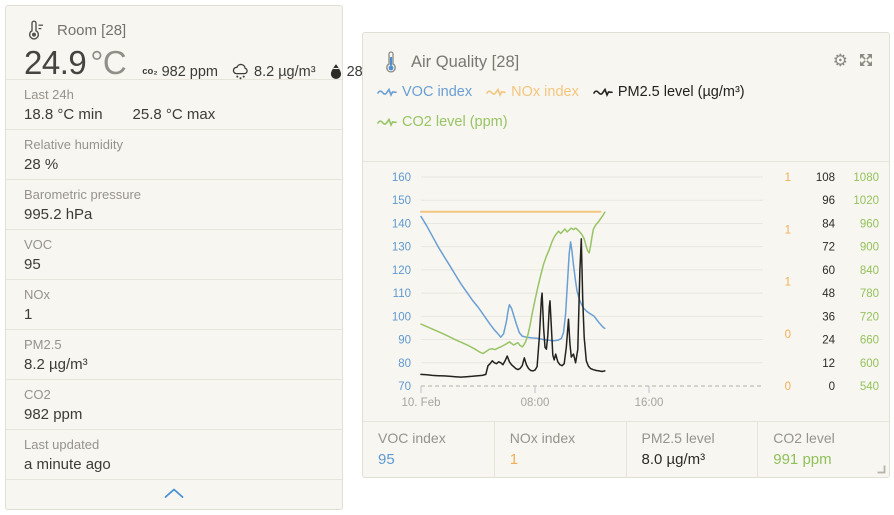 The image size is (894, 515). I want to click on legend-voc-index: VOC index, so click(424, 92).